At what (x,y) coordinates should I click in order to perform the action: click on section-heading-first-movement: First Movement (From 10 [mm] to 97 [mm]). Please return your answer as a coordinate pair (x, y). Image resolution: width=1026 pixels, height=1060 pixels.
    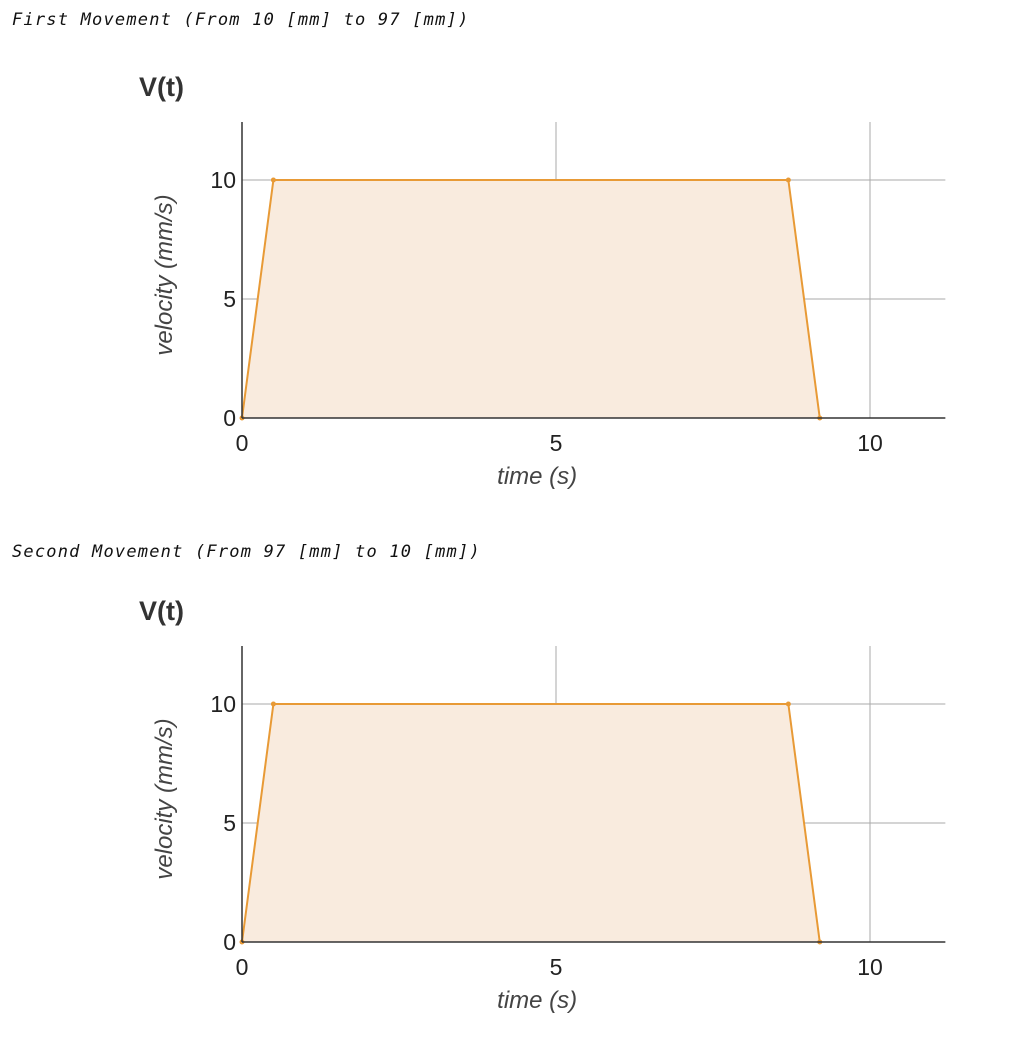
    Looking at the image, I should click on (241, 20).